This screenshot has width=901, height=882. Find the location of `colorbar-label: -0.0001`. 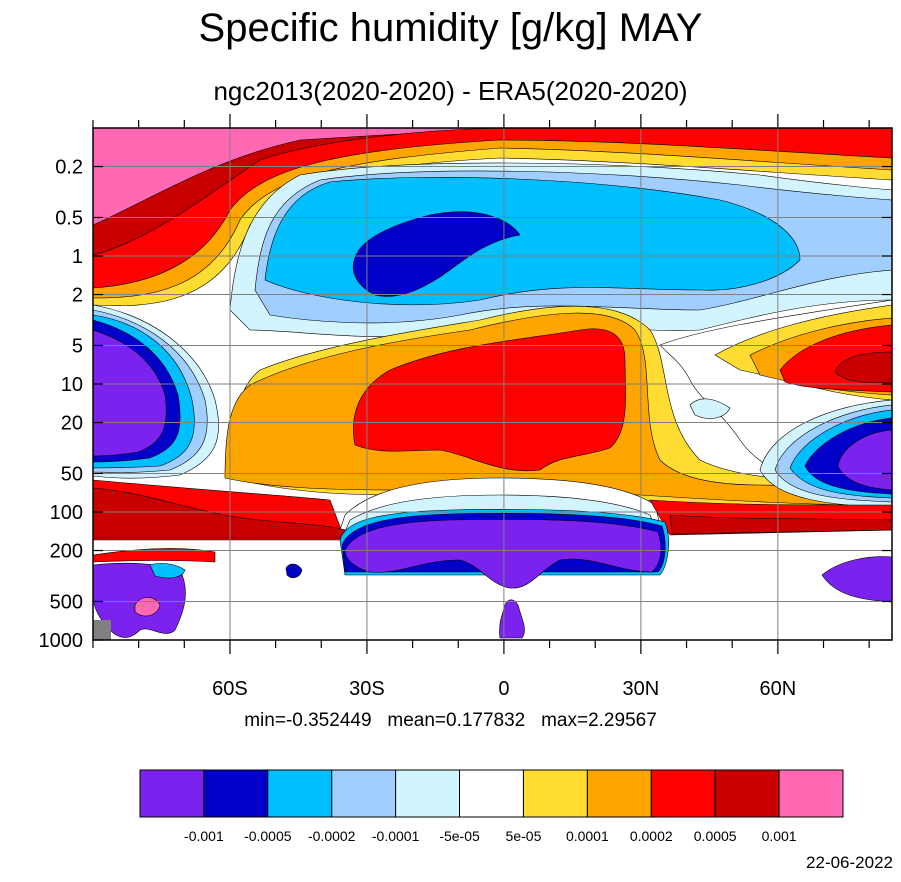

colorbar-label: -0.0001 is located at coordinates (396, 836).